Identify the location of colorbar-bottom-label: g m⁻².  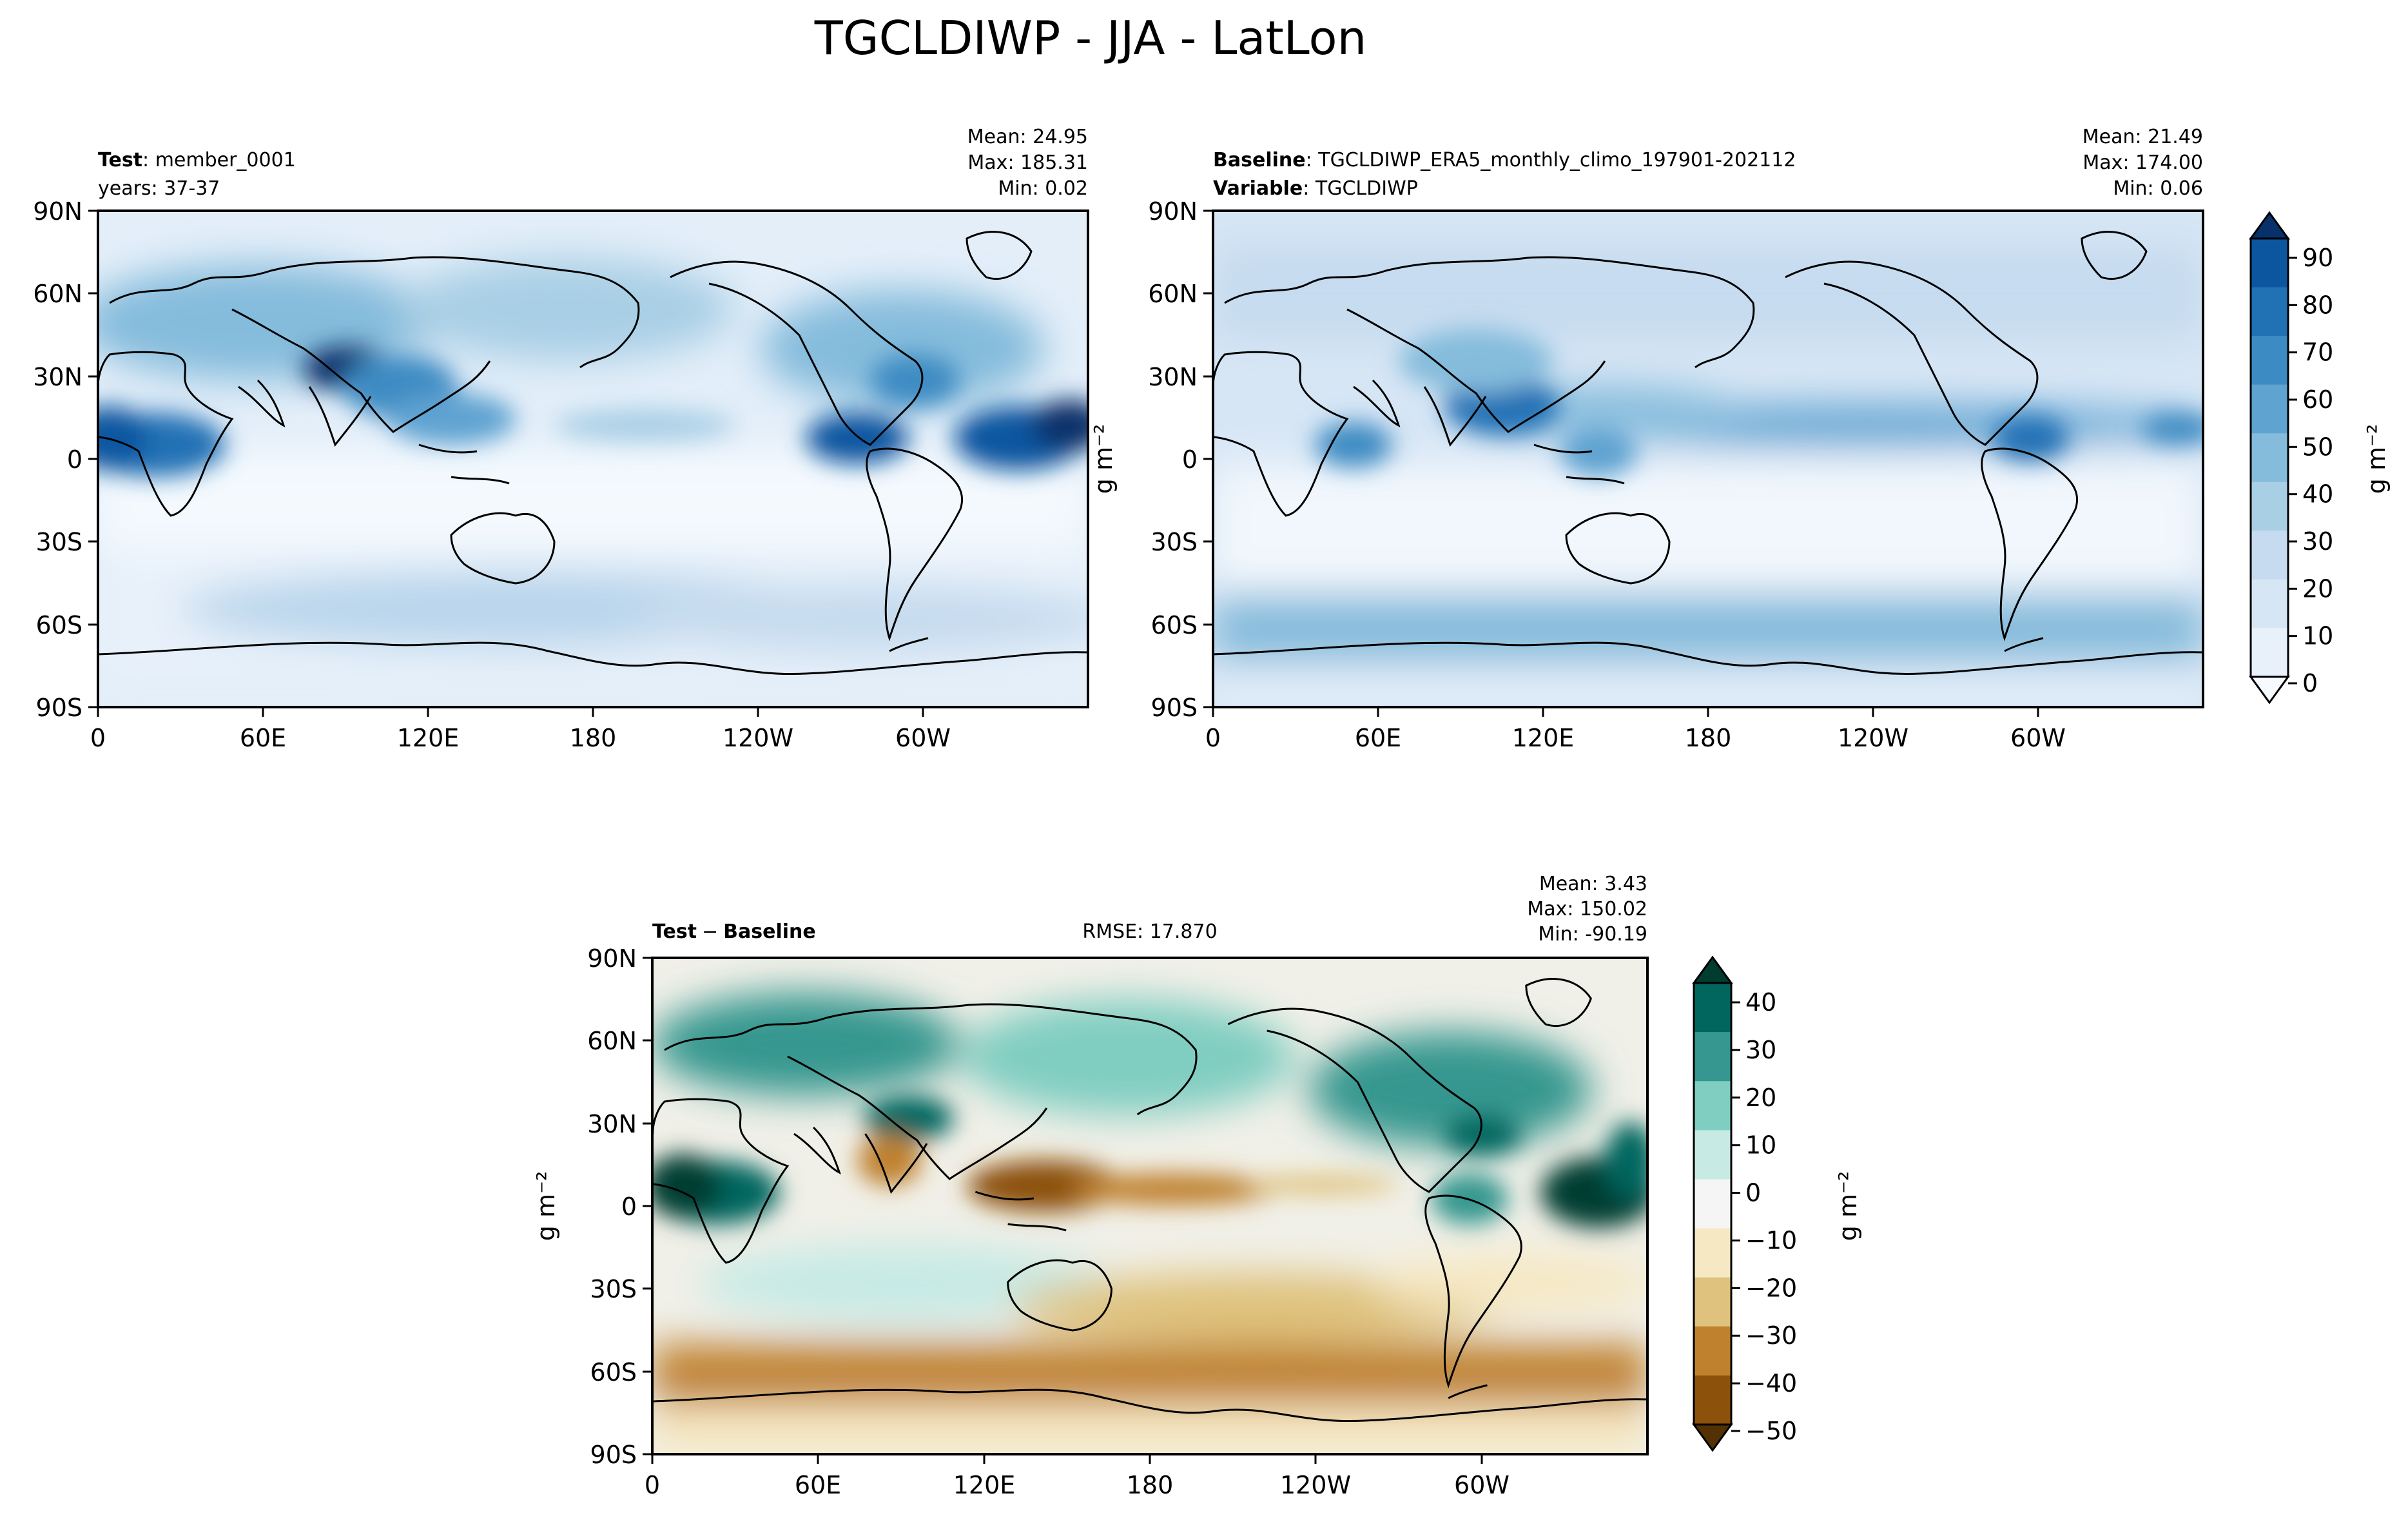
(1848, 1206).